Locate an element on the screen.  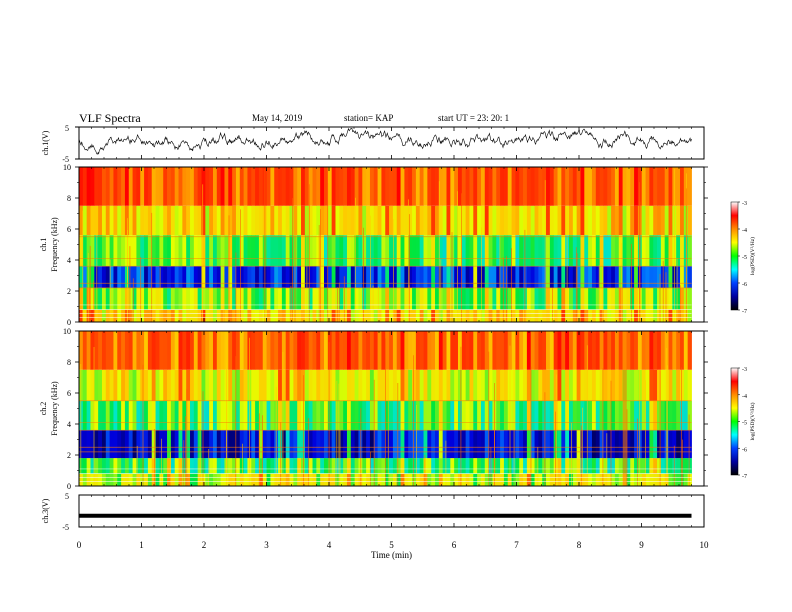
ch2-spec-transmitter-stripe is located at coordinates (624, 408).